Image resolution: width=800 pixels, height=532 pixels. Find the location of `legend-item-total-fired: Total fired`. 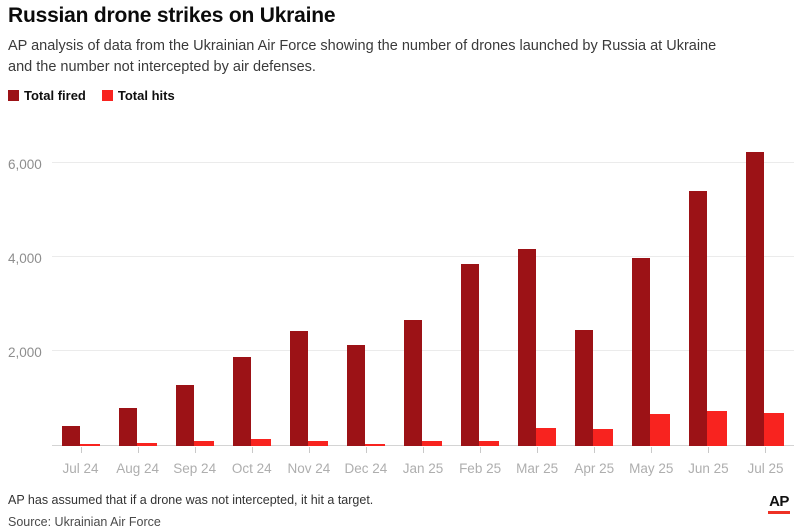

legend-item-total-fired: Total fired is located at coordinates (47, 95).